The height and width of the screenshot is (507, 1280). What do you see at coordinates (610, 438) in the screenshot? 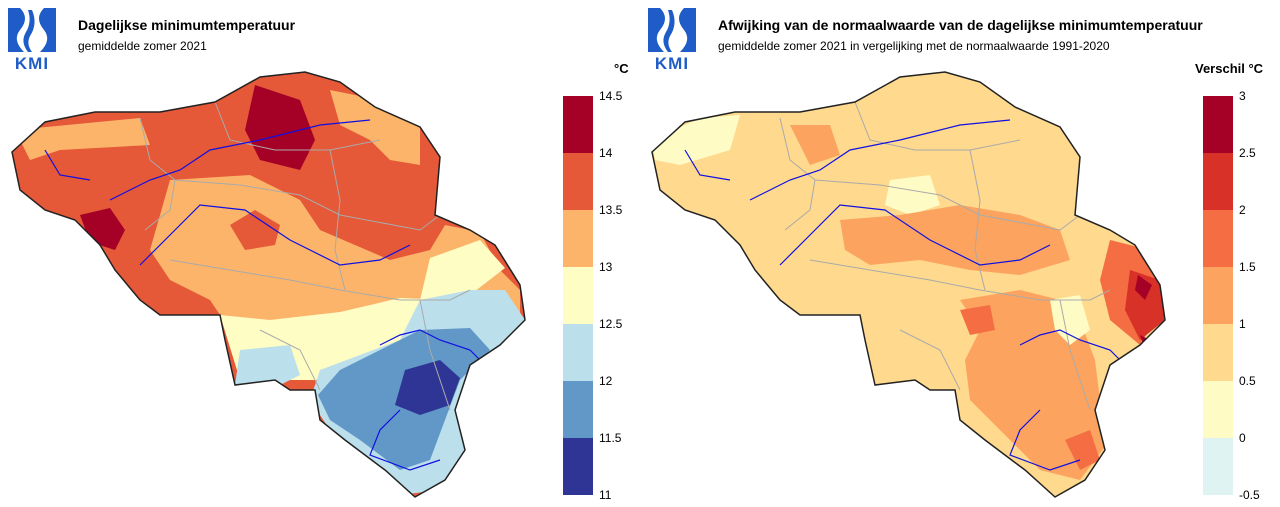
I see `legend-tick-label: 11.5` at bounding box center [610, 438].